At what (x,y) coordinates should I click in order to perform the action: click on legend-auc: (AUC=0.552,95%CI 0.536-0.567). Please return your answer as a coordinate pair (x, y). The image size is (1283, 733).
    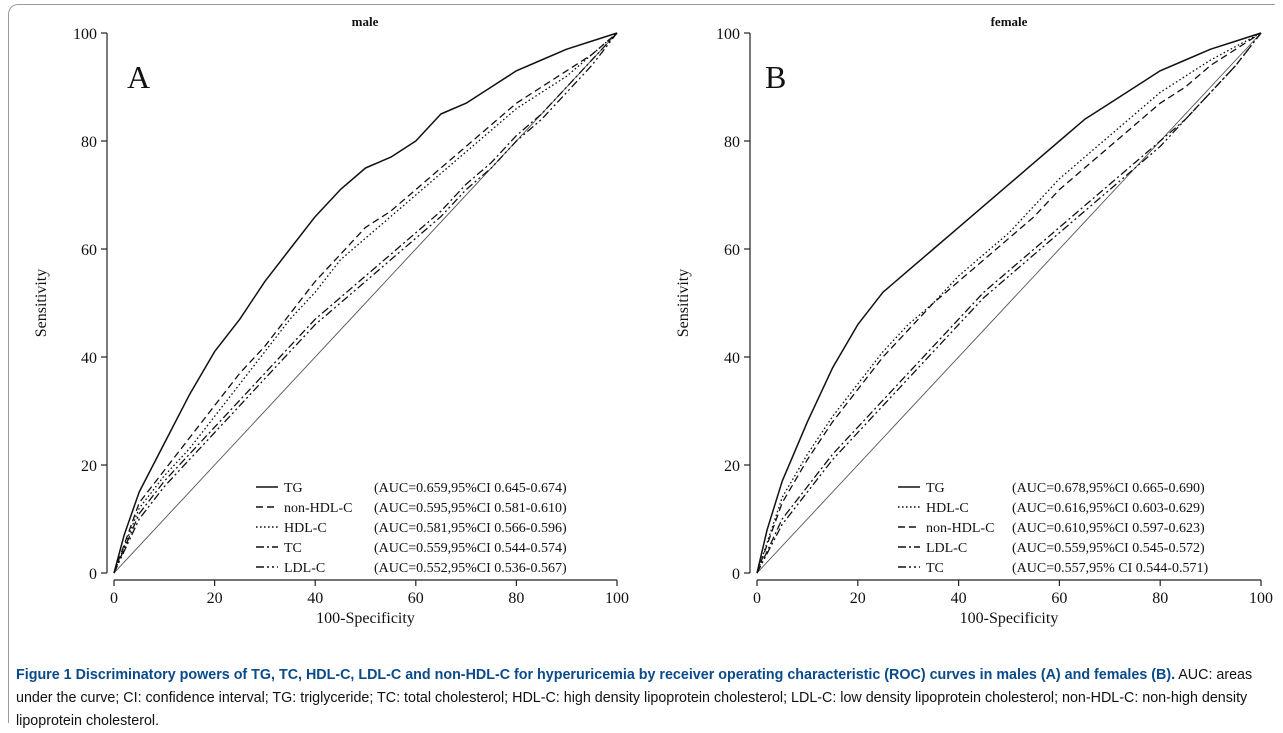
    Looking at the image, I should click on (470, 568).